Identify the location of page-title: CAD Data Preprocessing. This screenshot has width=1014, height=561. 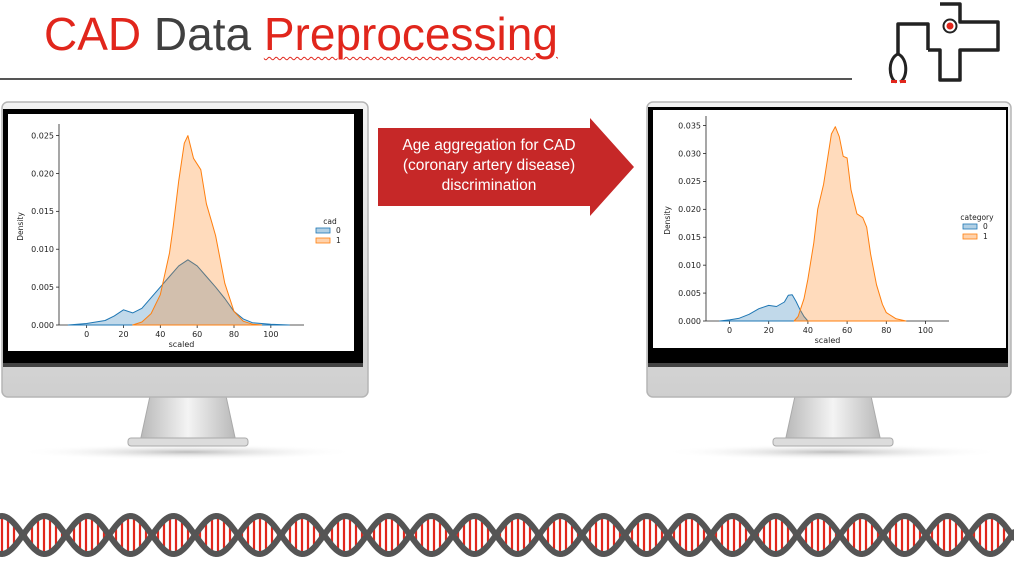
(301, 34).